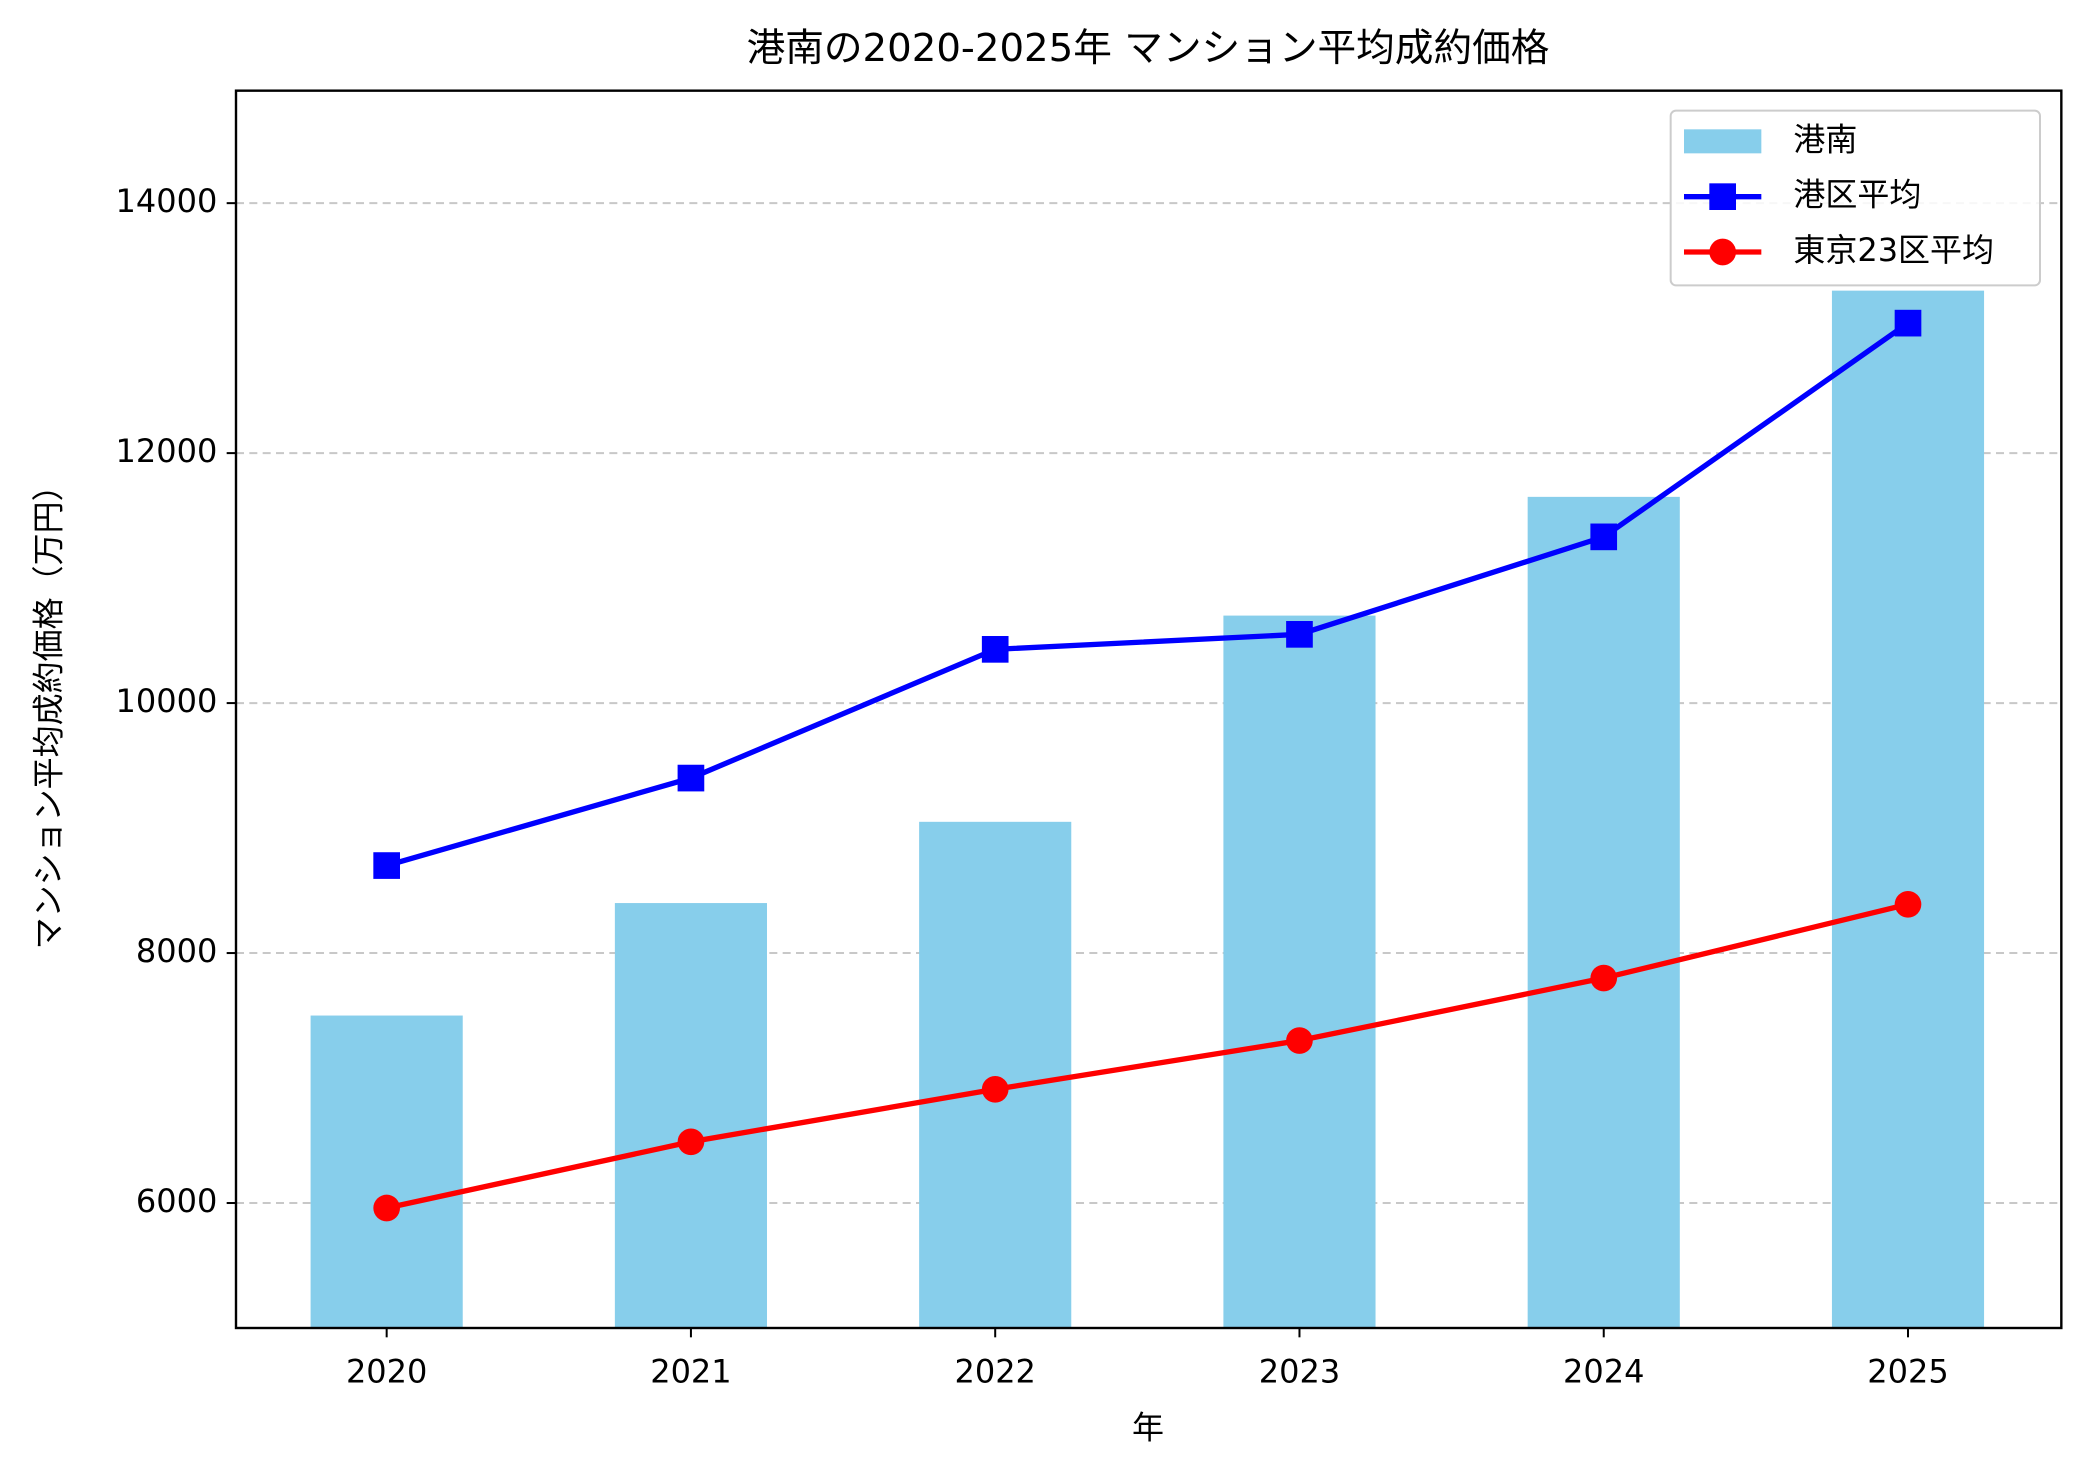  I want to click on x-tick-label: 2020, so click(386, 1371).